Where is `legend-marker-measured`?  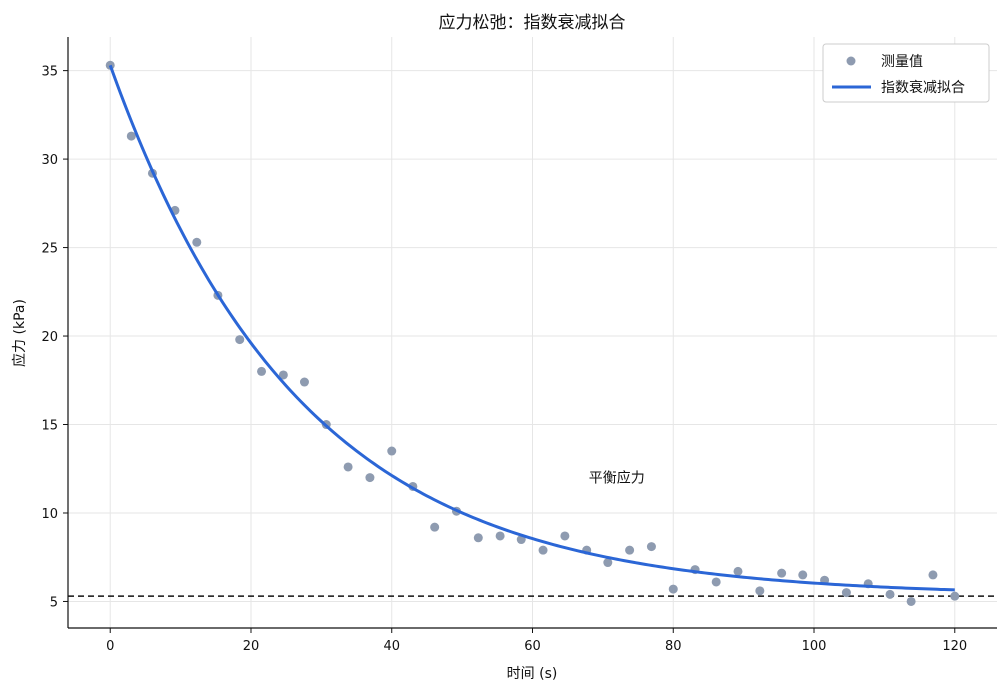
legend-marker-measured is located at coordinates (851, 61).